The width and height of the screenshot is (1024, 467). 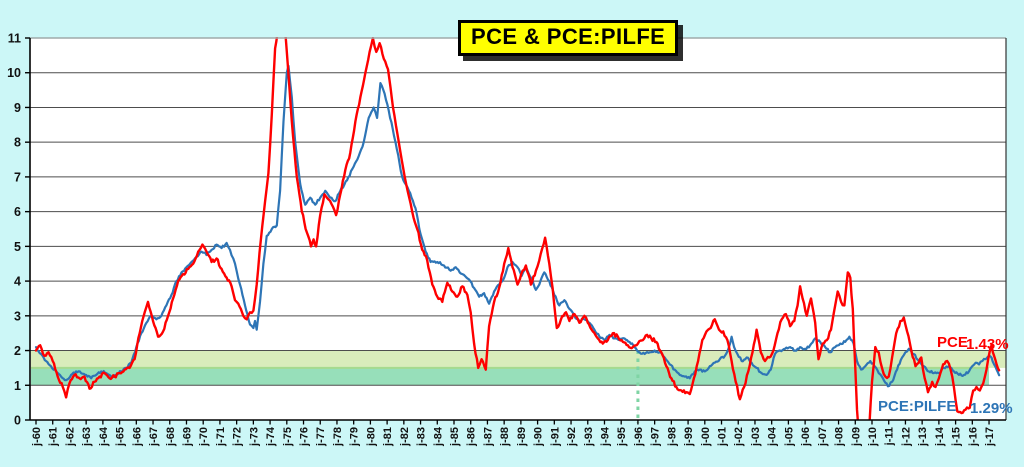 What do you see at coordinates (254, 437) in the screenshot?
I see `x-tick-label: j-73` at bounding box center [254, 437].